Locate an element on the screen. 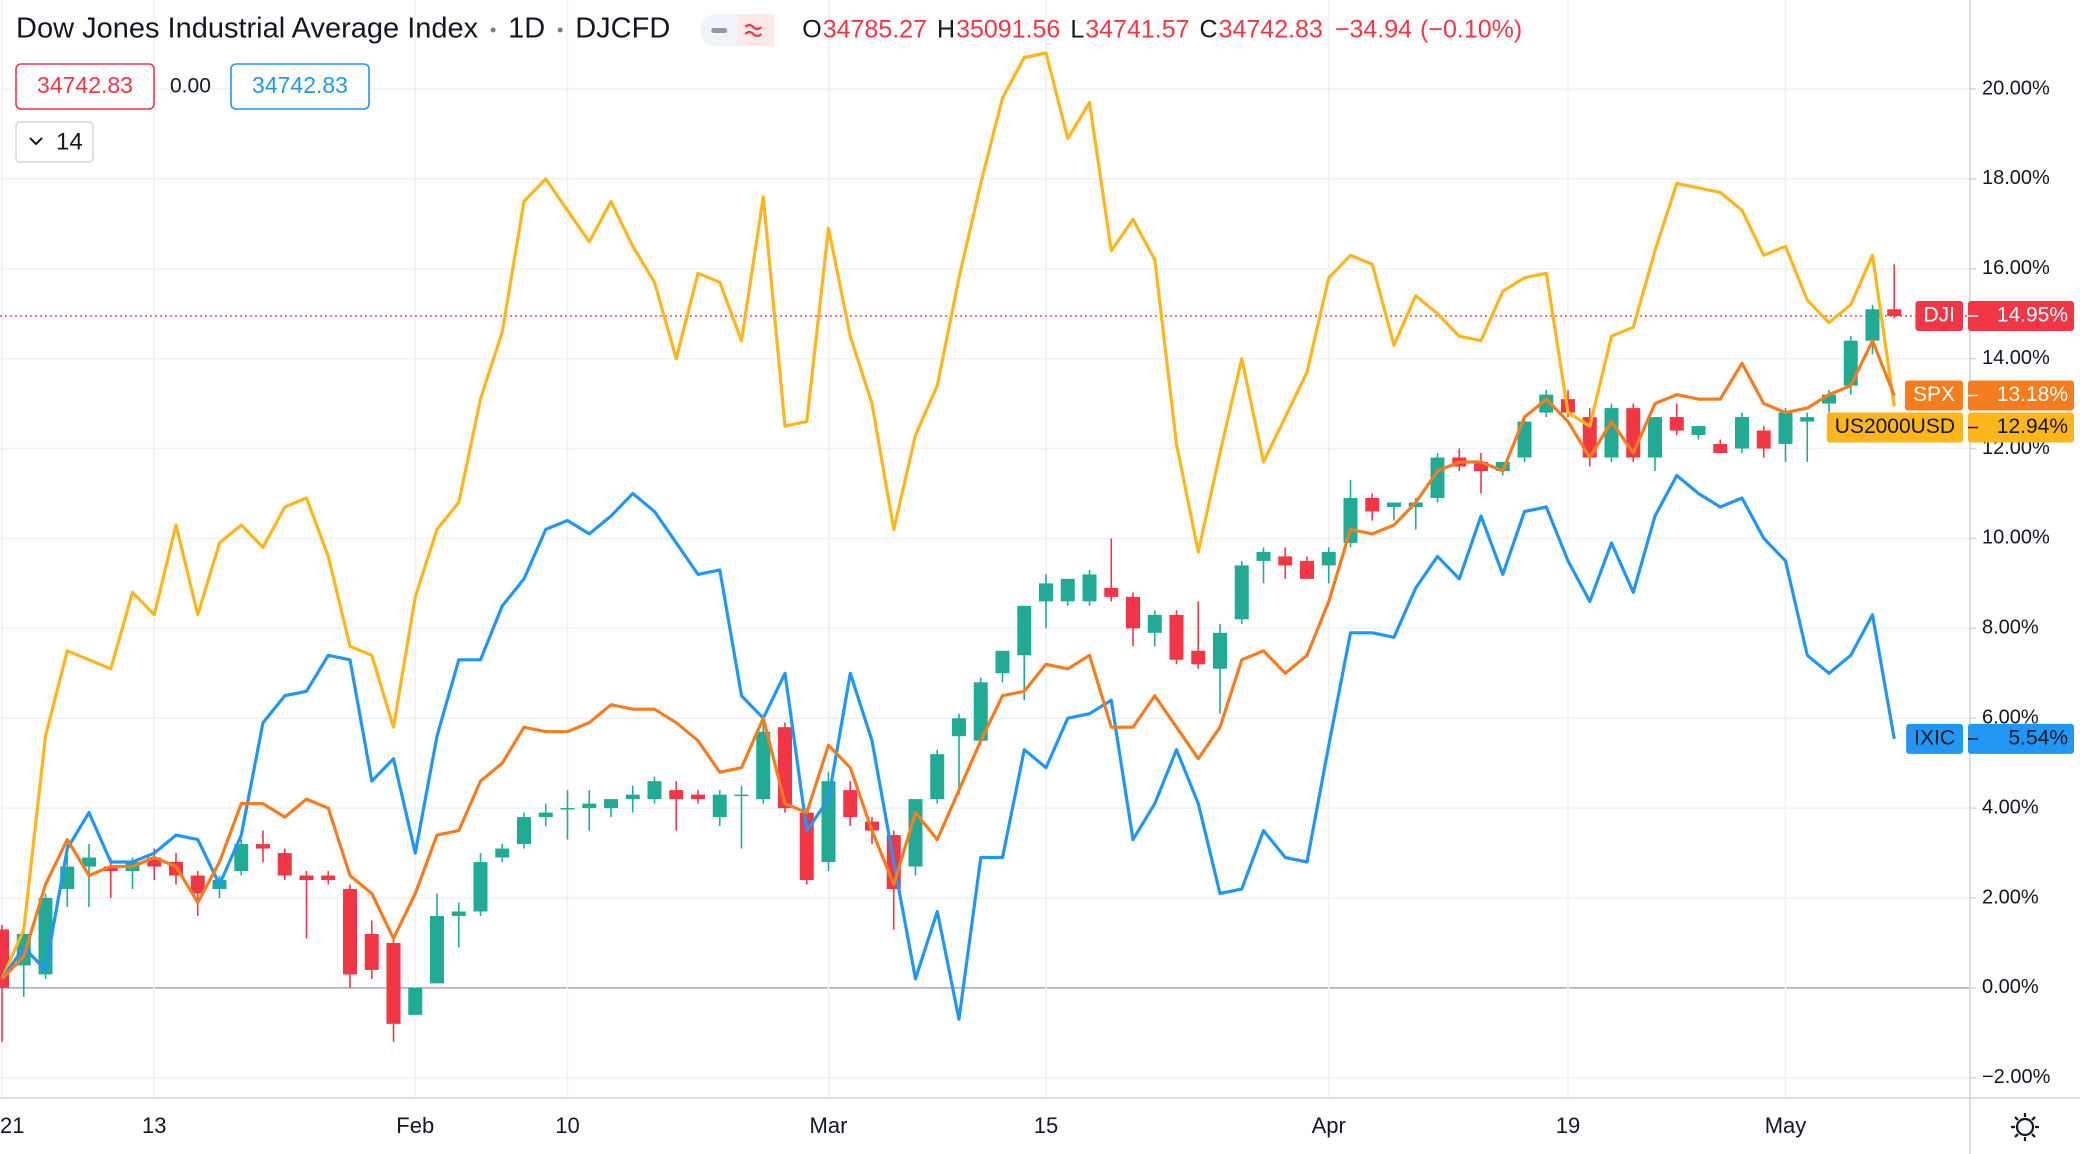 The image size is (2080, 1154). buy-button: 34742.83 is located at coordinates (300, 86).